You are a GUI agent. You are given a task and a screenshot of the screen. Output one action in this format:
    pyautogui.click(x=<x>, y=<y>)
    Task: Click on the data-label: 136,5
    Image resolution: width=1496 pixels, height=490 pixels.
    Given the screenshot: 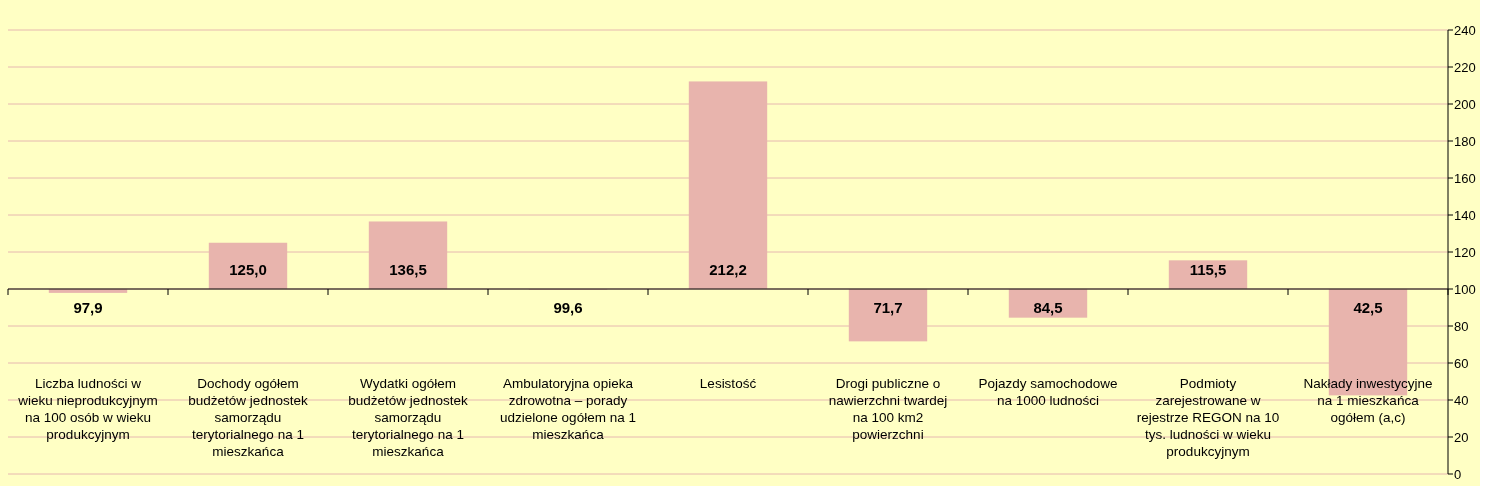 What is the action you would take?
    pyautogui.click(x=408, y=269)
    